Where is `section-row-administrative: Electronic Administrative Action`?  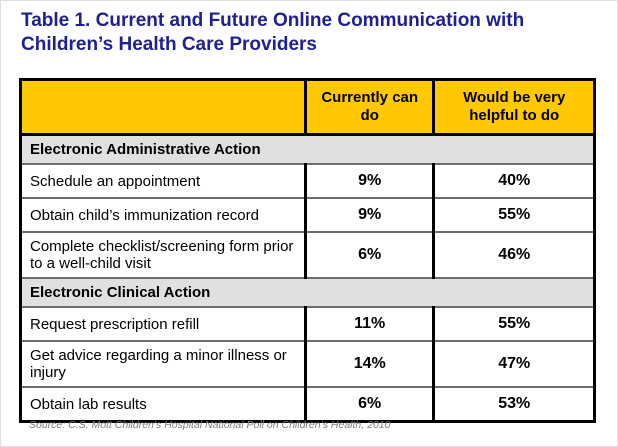
section-row-administrative: Electronic Administrative Action is located at coordinates (307, 149).